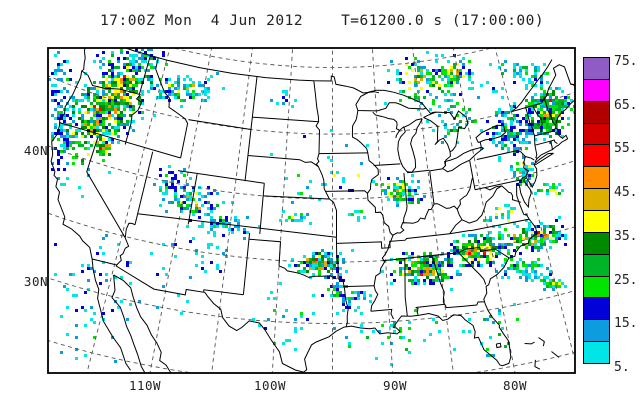 Image resolution: width=640 pixels, height=400 pixels. Describe the element at coordinates (232, 210) in the screenshot. I see `meridian-105W` at that location.